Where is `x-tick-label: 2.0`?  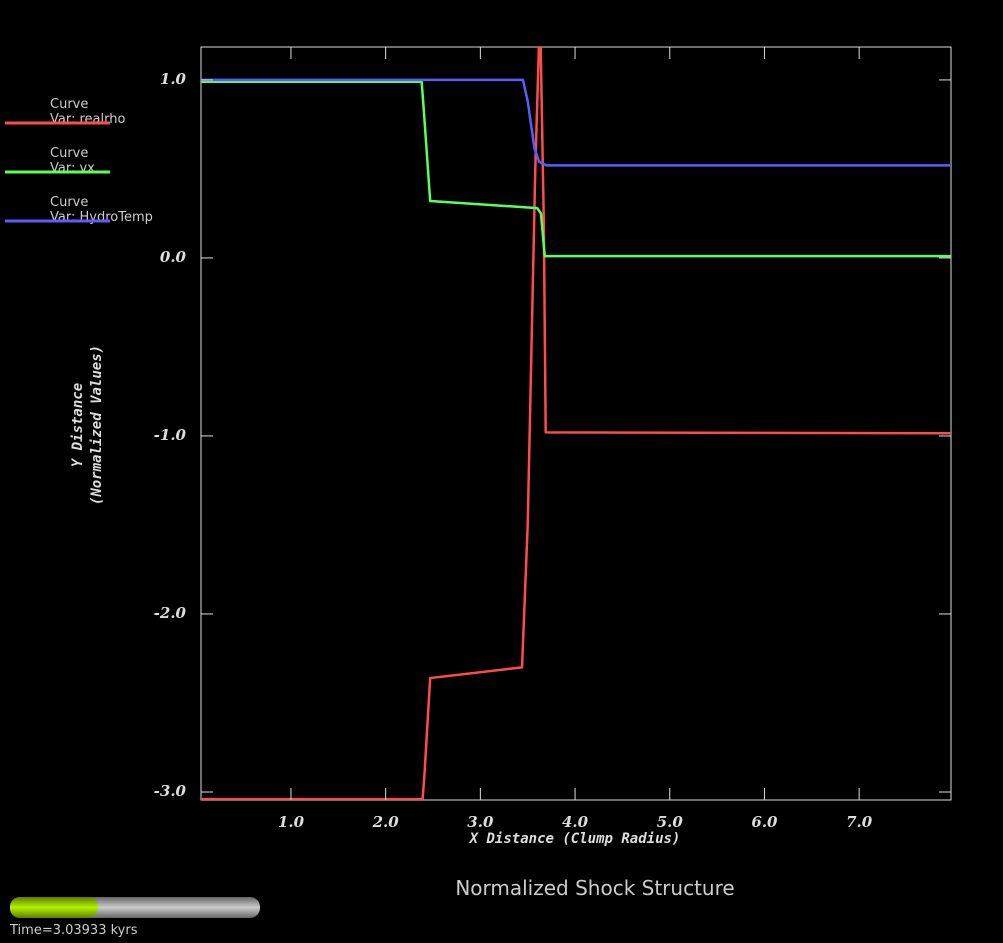
x-tick-label: 2.0 is located at coordinates (386, 822).